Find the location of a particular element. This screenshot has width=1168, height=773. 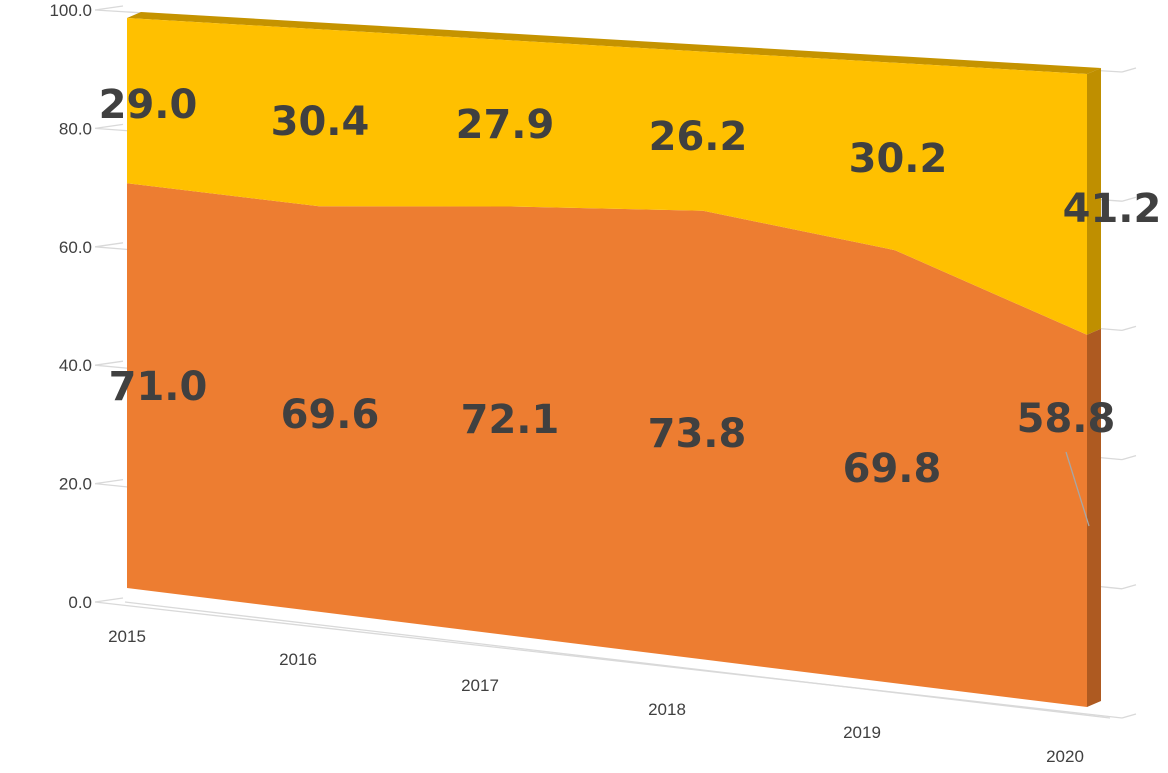

data-label-series-2: 26.2 is located at coordinates (698, 137).